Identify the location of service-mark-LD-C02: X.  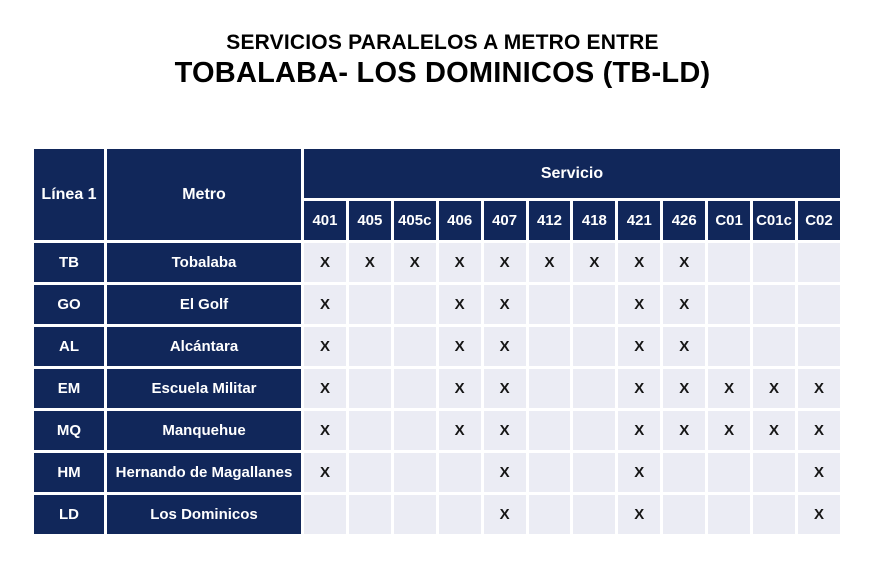
(818, 514).